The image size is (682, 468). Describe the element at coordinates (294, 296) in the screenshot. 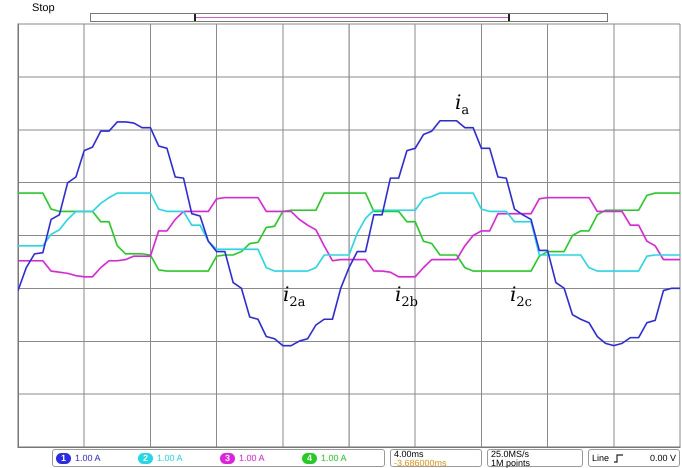

I see `series-label: i$_{2a}$` at that location.